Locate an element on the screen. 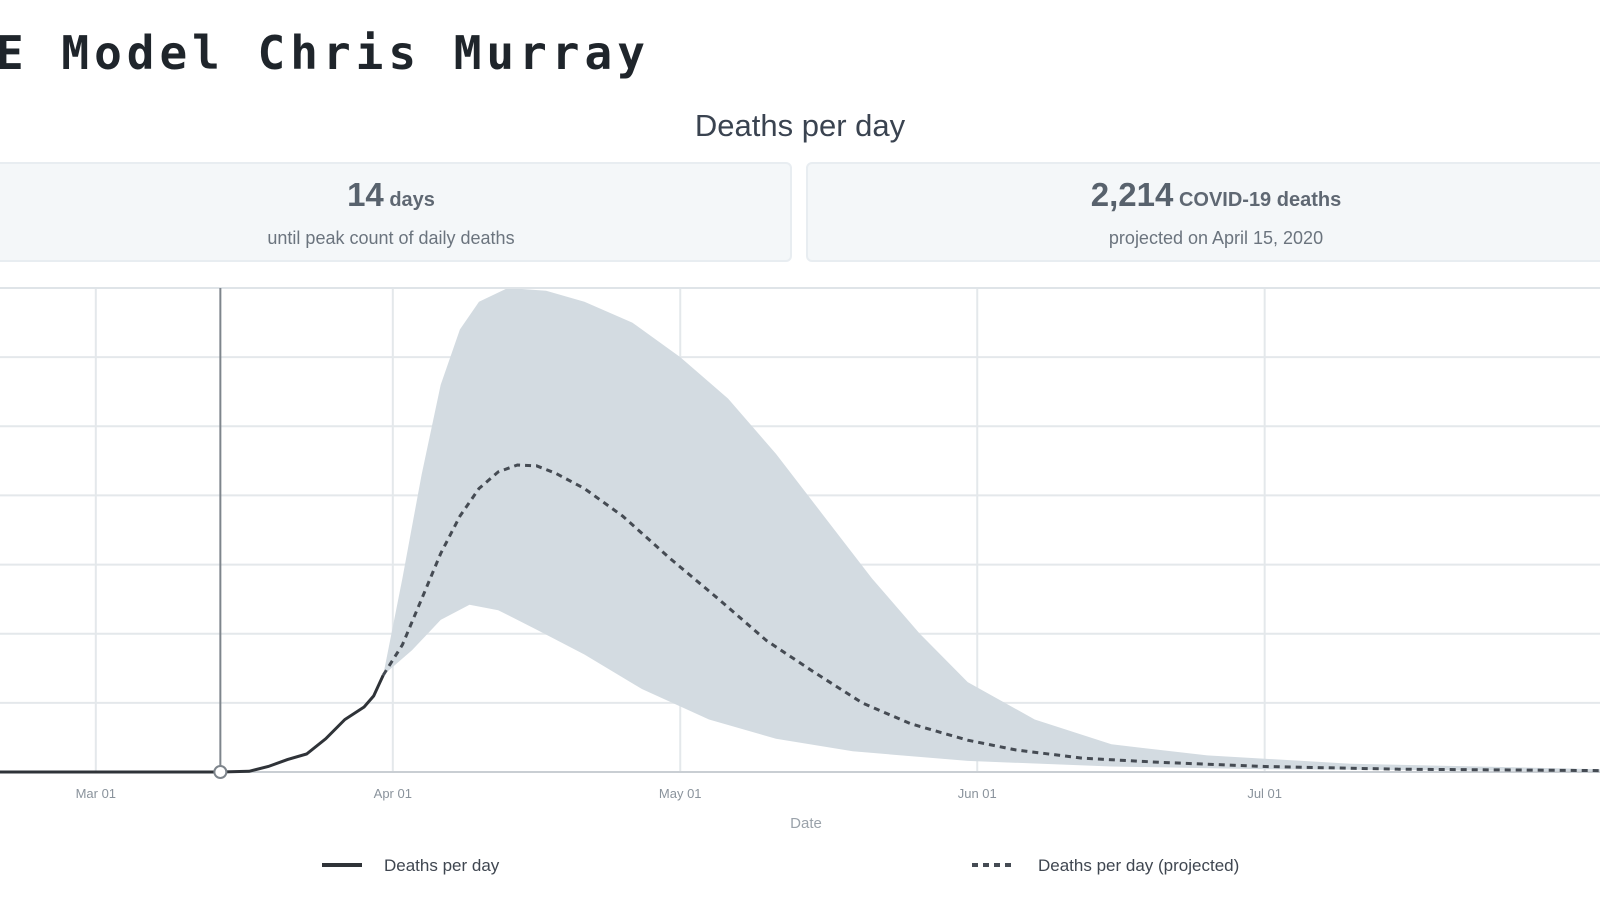 The width and height of the screenshot is (1600, 900). peak-days-caption: until peak count of daily deaths is located at coordinates (391, 238).